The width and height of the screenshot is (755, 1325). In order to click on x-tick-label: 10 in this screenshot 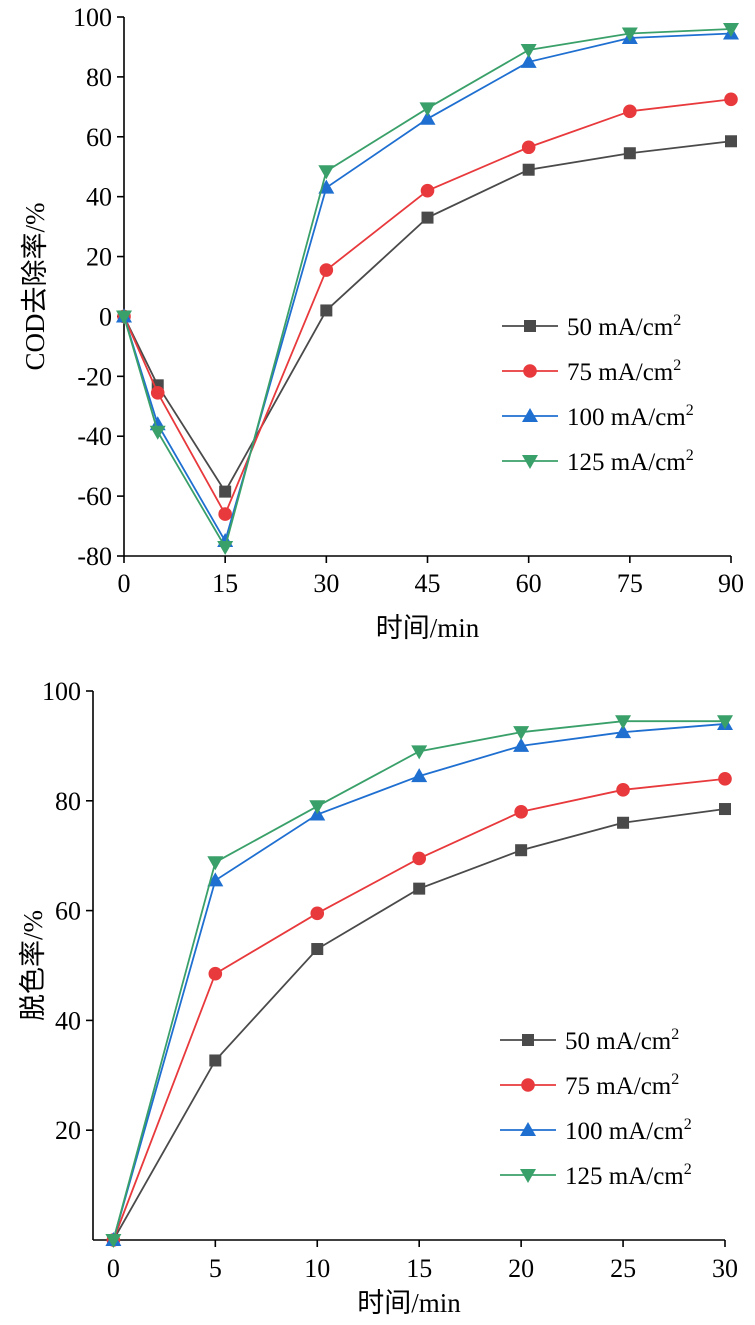, I will do `click(317, 1268)`.